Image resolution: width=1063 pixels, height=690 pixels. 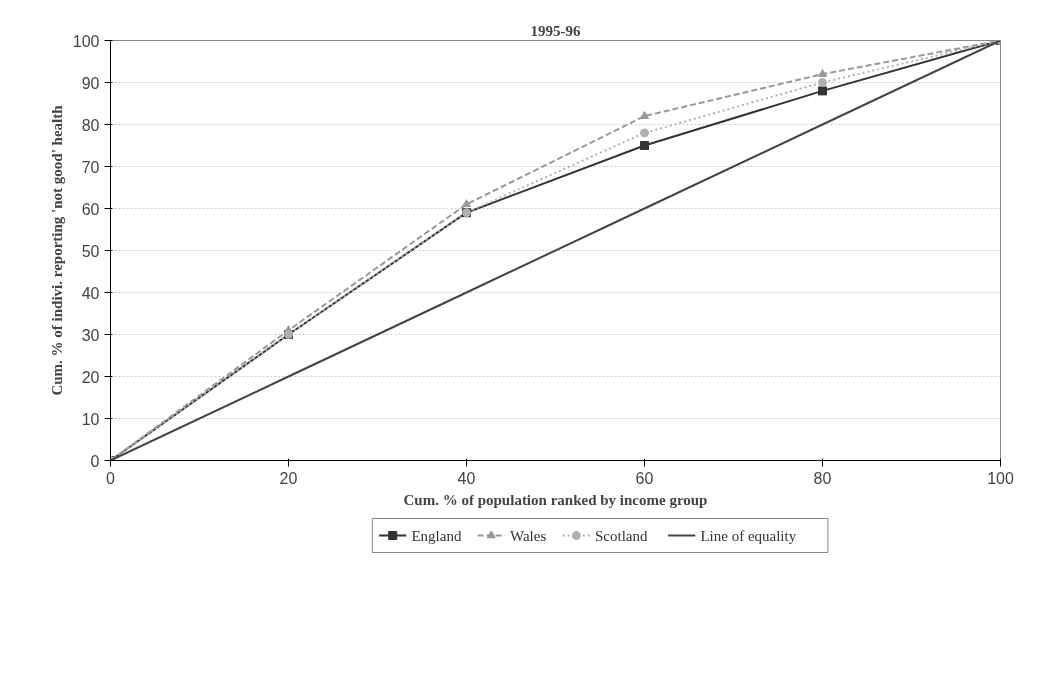 I want to click on y-tick-label: 60, so click(x=90, y=209).